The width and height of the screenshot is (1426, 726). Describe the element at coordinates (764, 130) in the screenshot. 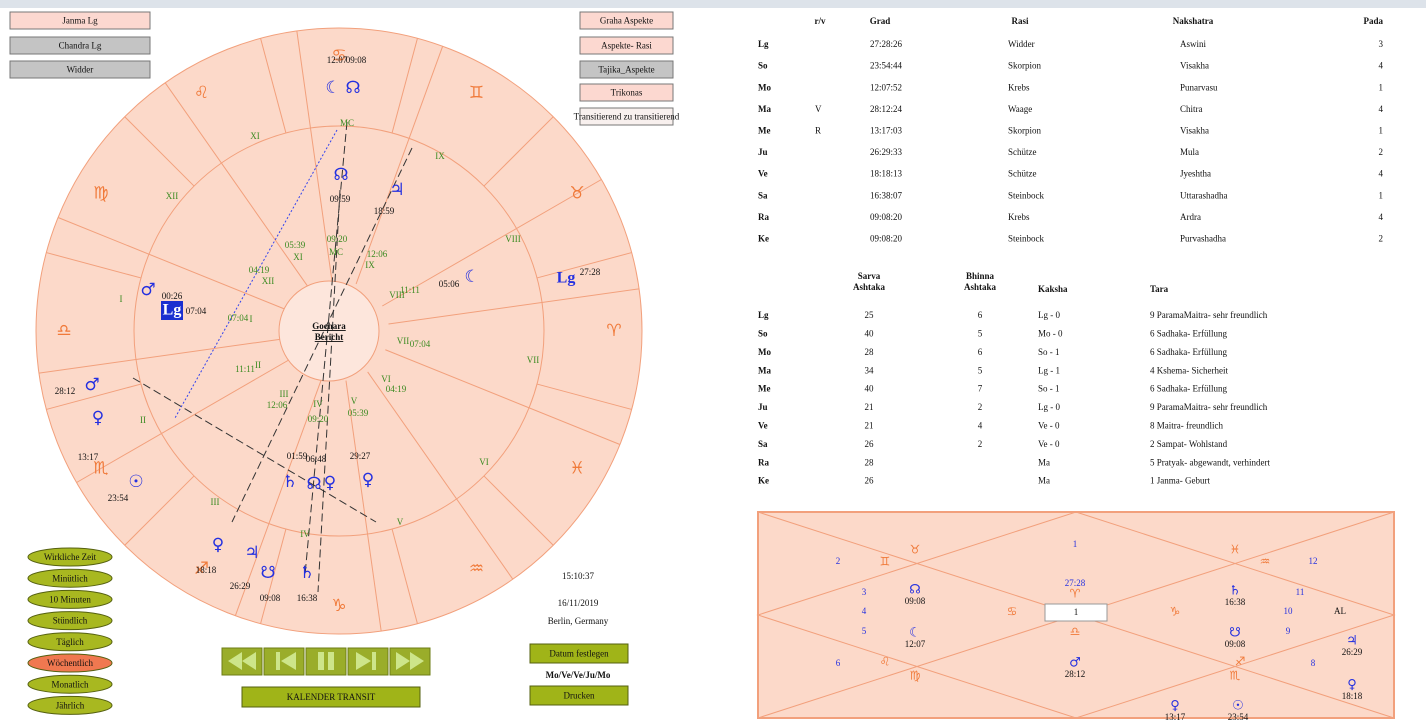

I see `cell: Me` at that location.